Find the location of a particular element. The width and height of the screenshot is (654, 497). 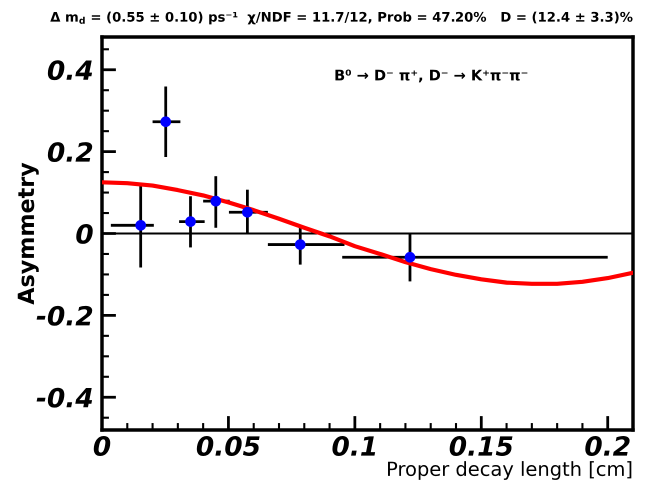

y-tick-label: -0.4 is located at coordinates (64, 398).